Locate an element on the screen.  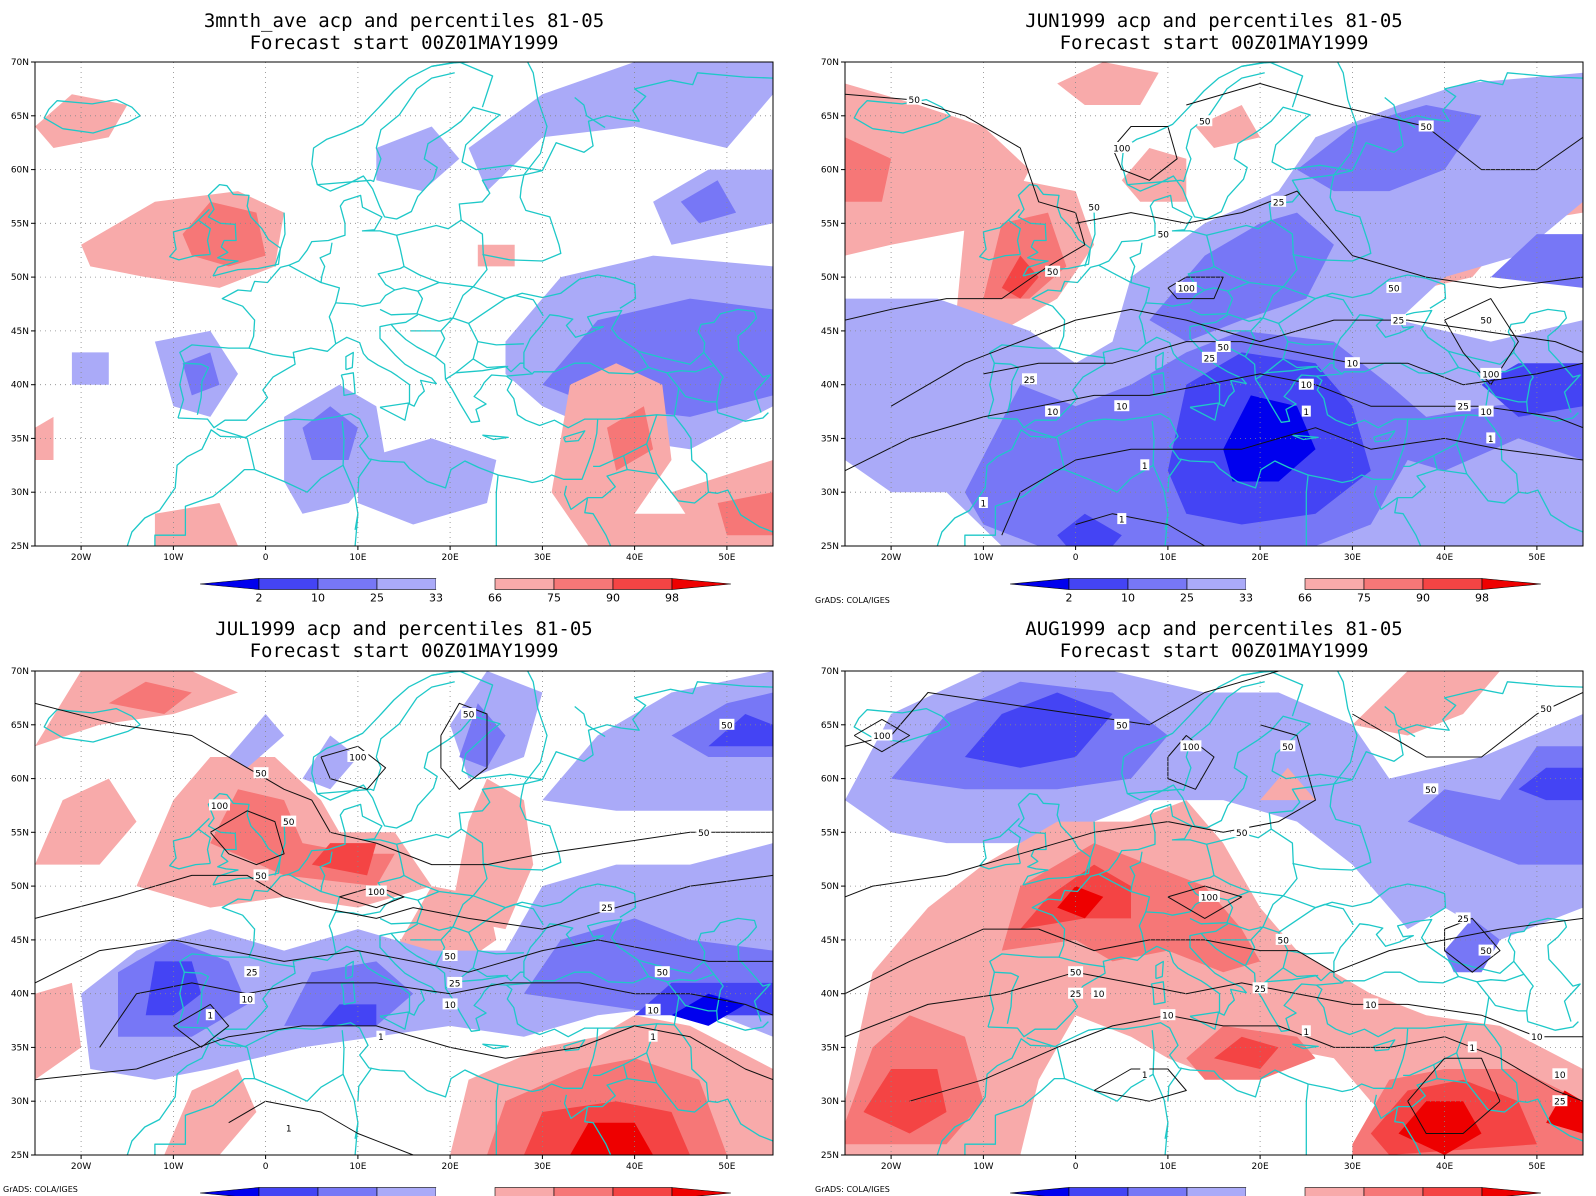
lat-tick-label: 25N is located at coordinates (830, 547).